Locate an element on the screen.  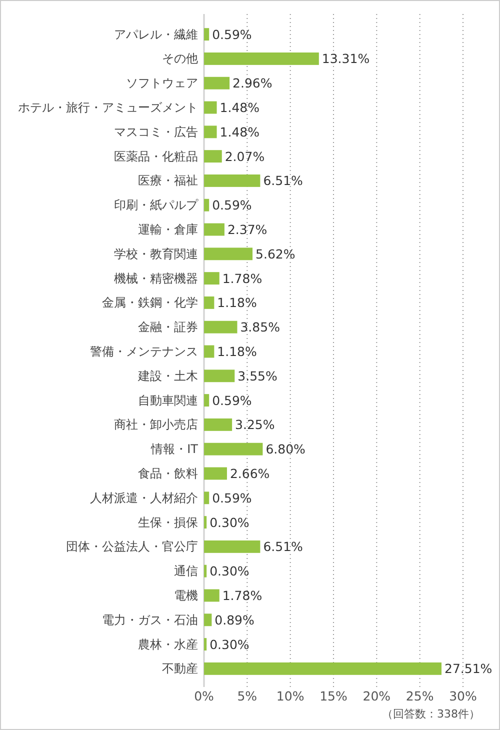
y-tick-label: 金融・証券 is located at coordinates (168, 327).